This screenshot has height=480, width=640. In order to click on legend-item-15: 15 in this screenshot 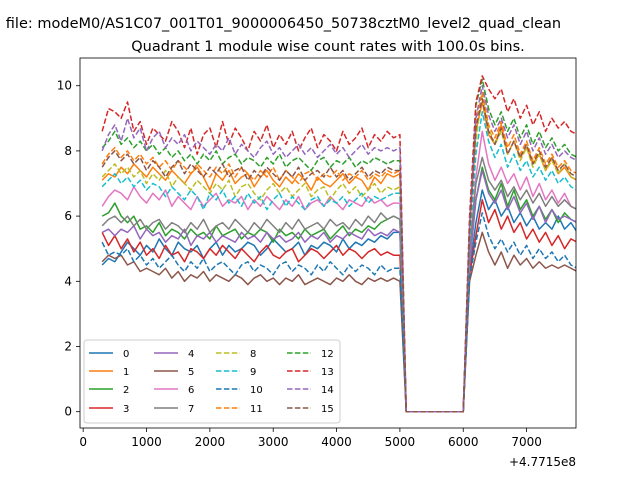, I will do `click(310, 409)`.